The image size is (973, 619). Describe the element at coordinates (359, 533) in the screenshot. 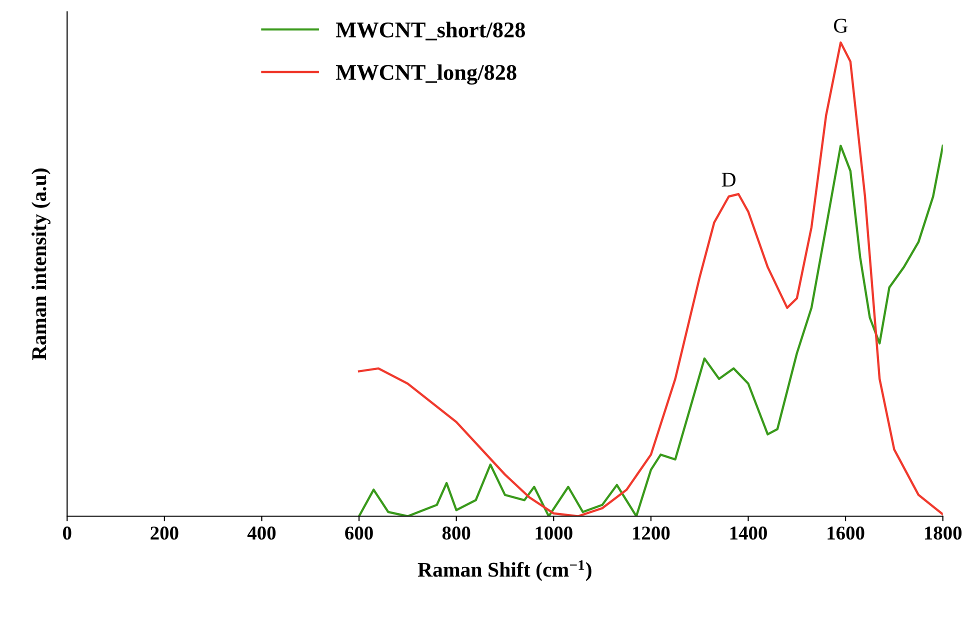

I see `x-tick-label: 600` at that location.